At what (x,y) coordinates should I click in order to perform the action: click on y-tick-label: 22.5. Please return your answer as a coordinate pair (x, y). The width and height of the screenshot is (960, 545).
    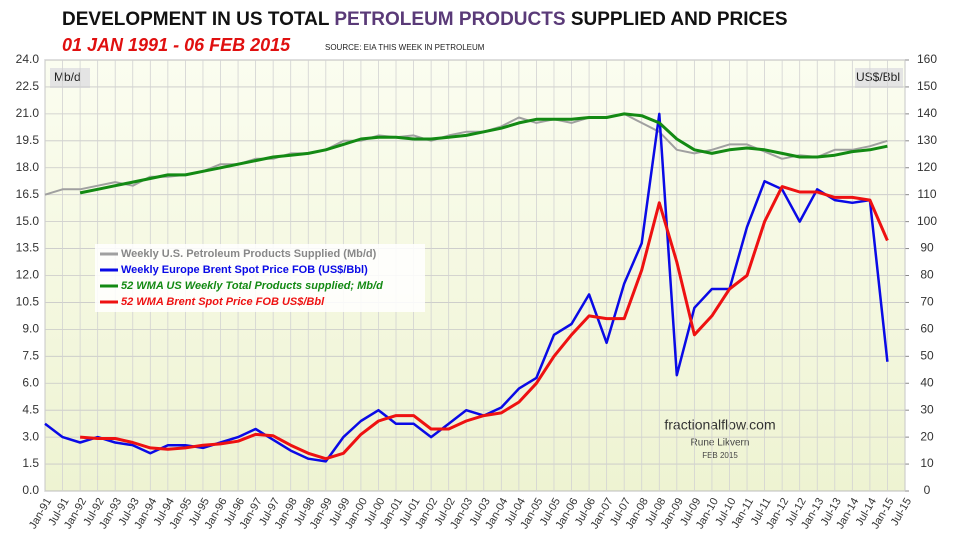
    Looking at the image, I should click on (28, 86).